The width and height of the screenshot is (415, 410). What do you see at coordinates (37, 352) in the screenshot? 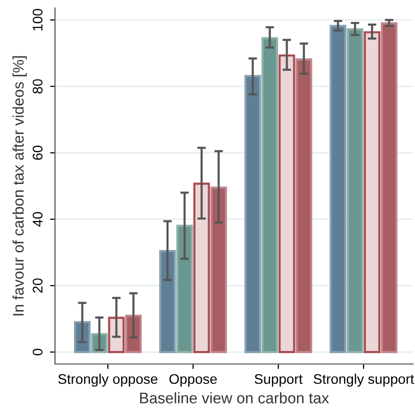
I see `y-tick-label: 0` at bounding box center [37, 352].